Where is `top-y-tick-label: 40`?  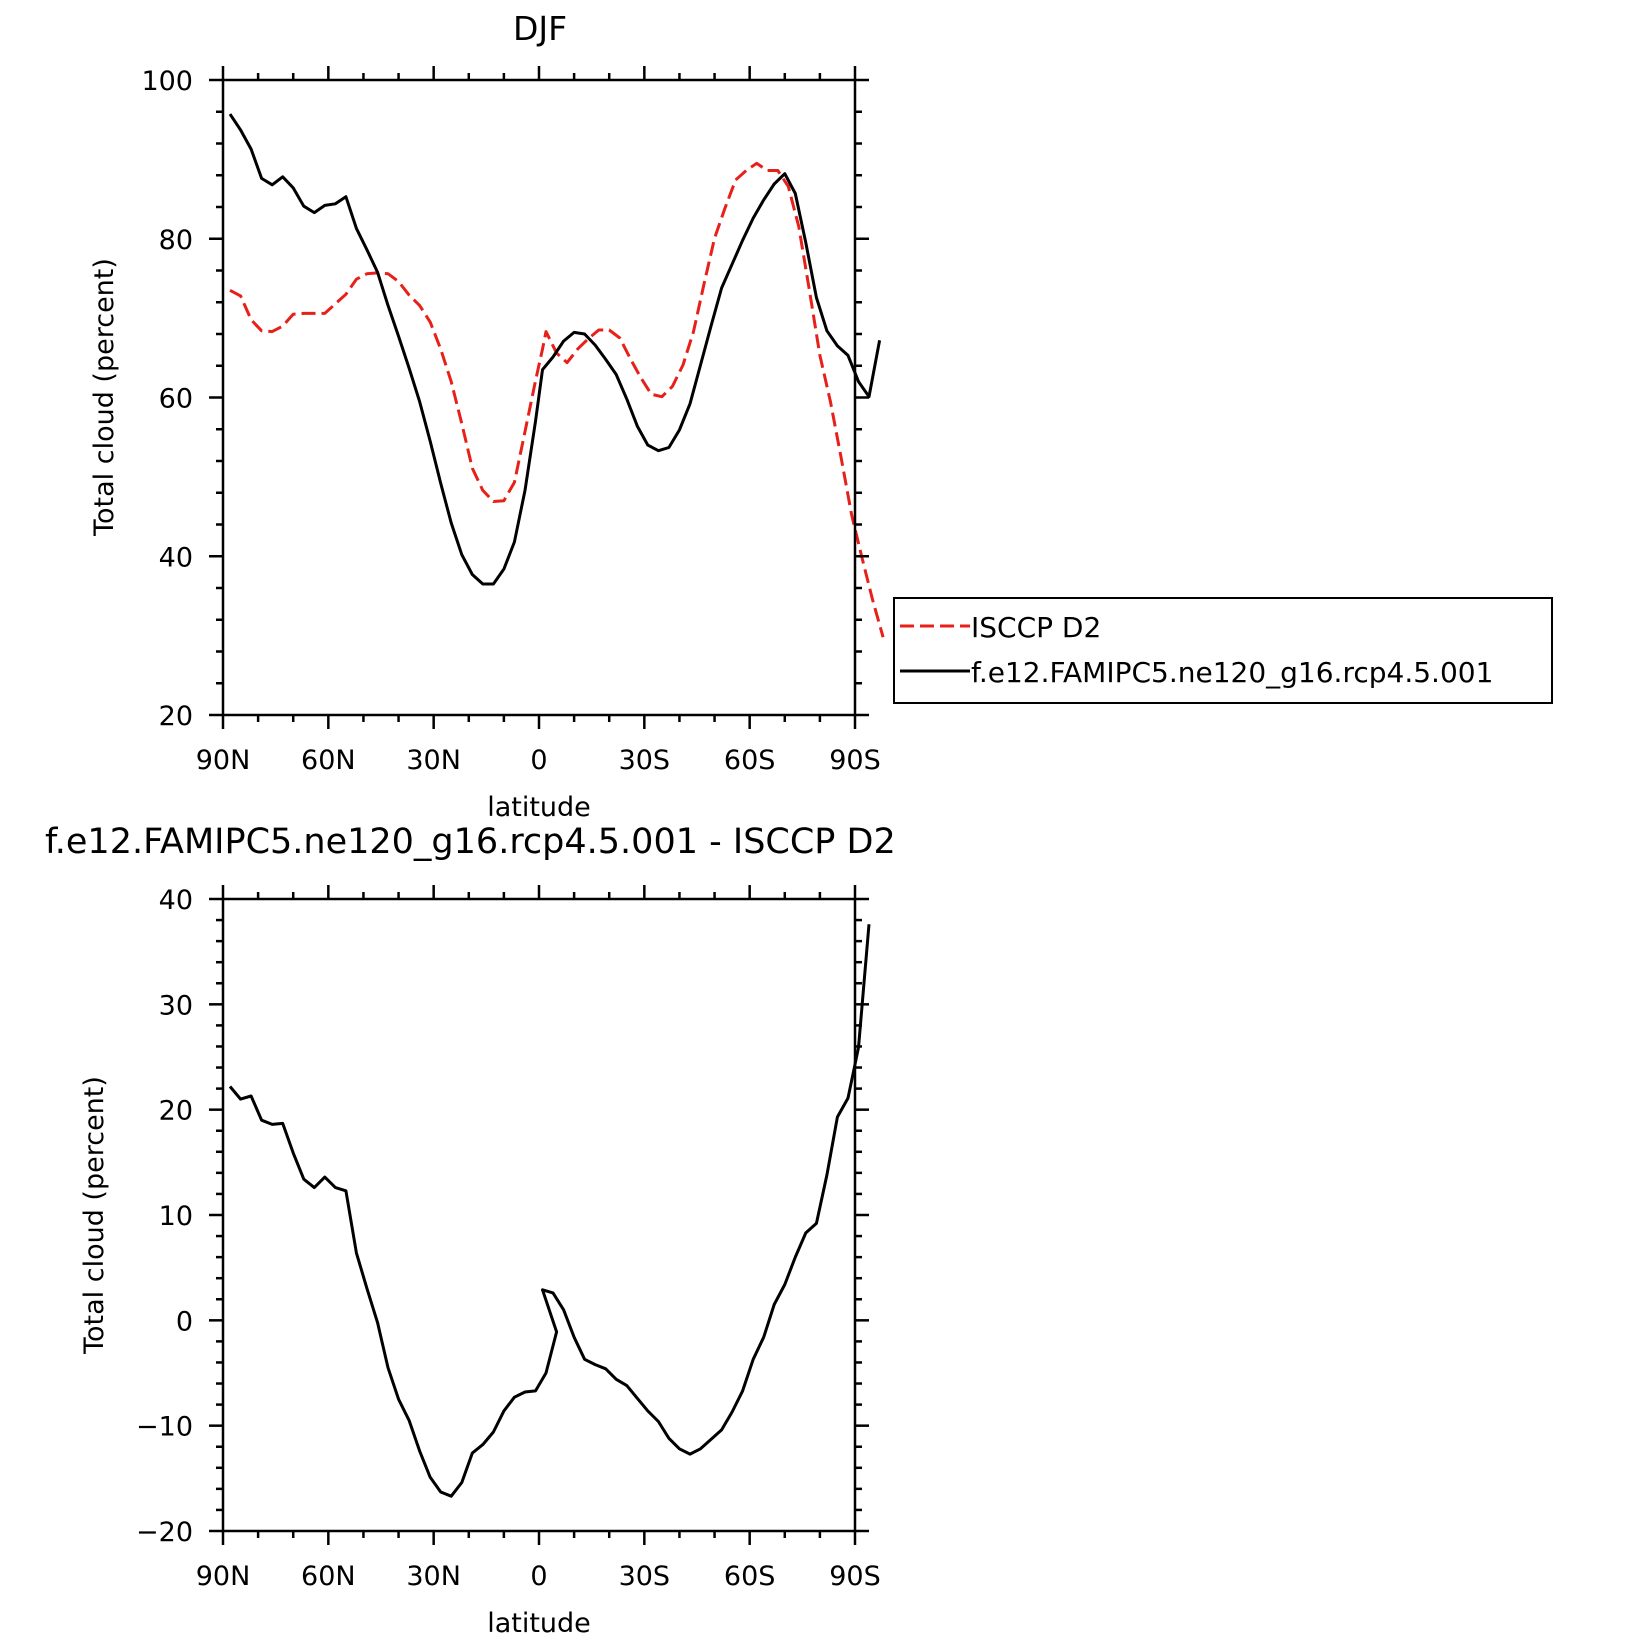 top-y-tick-label: 40 is located at coordinates (176, 557).